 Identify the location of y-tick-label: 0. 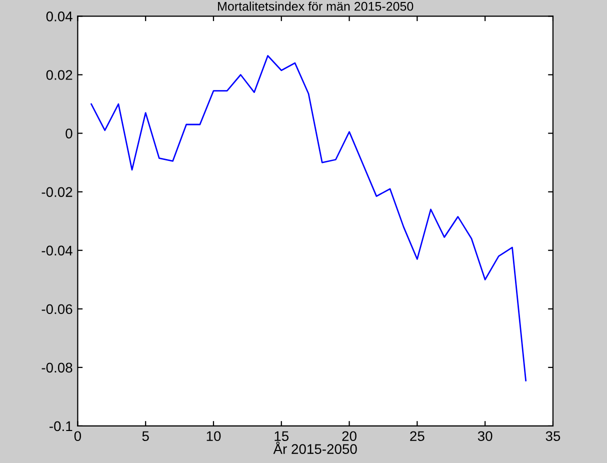
(69, 133).